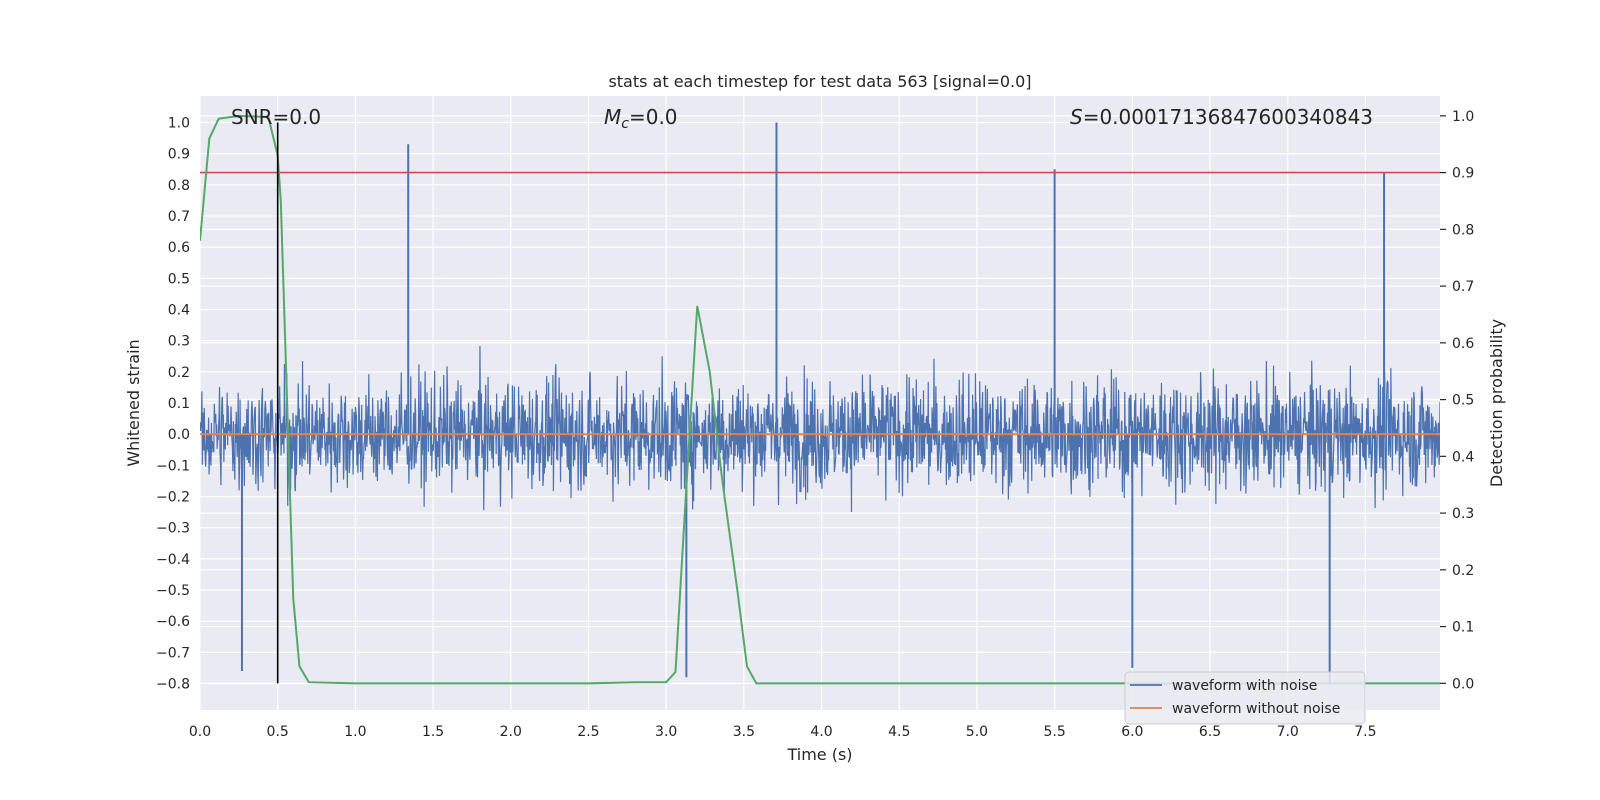 This screenshot has height=800, width=1600. Describe the element at coordinates (173, 685) in the screenshot. I see `y-left-tick-label: −0.8` at that location.